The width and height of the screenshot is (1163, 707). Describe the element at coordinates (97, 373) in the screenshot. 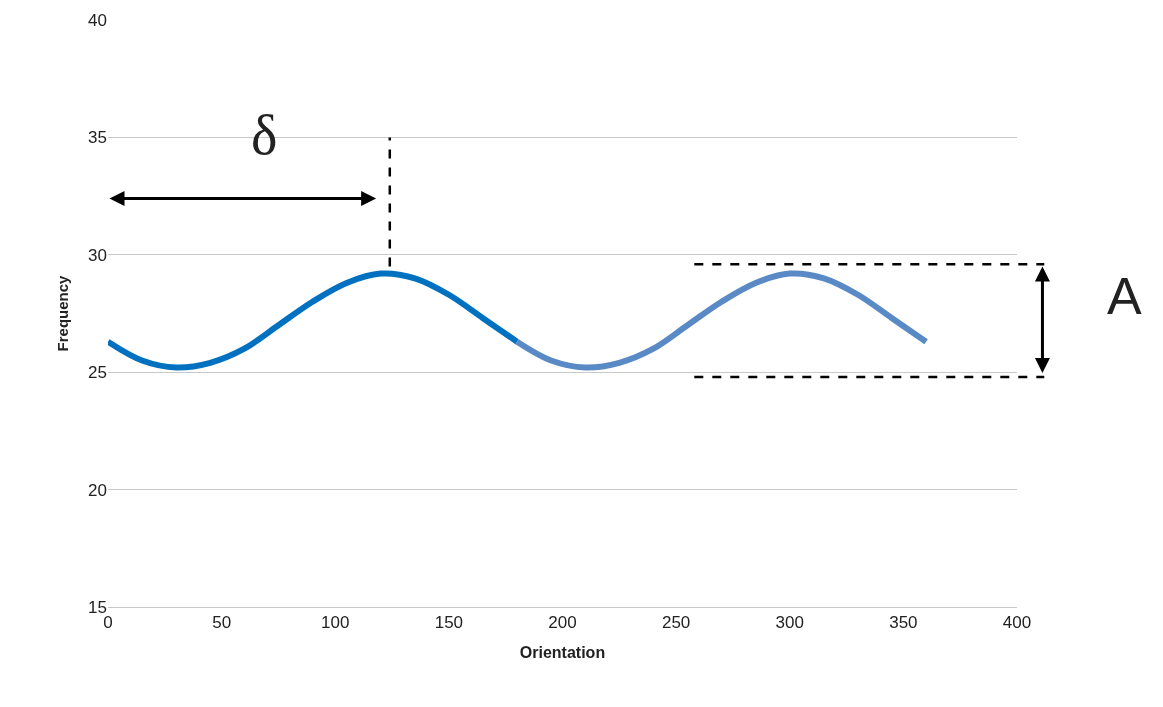

I see `y-tick-label: 25` at that location.